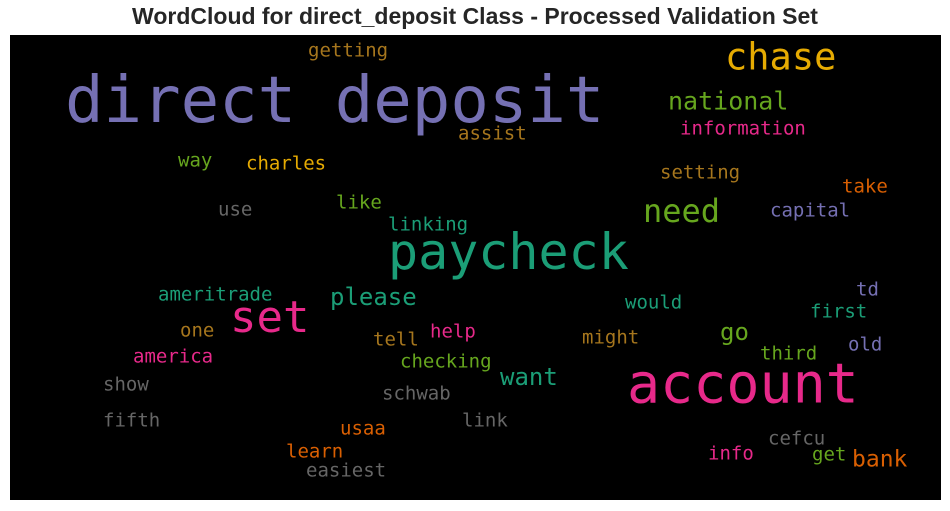  Describe the element at coordinates (508, 252) in the screenshot. I see `word-paycheck: paycheck` at that location.